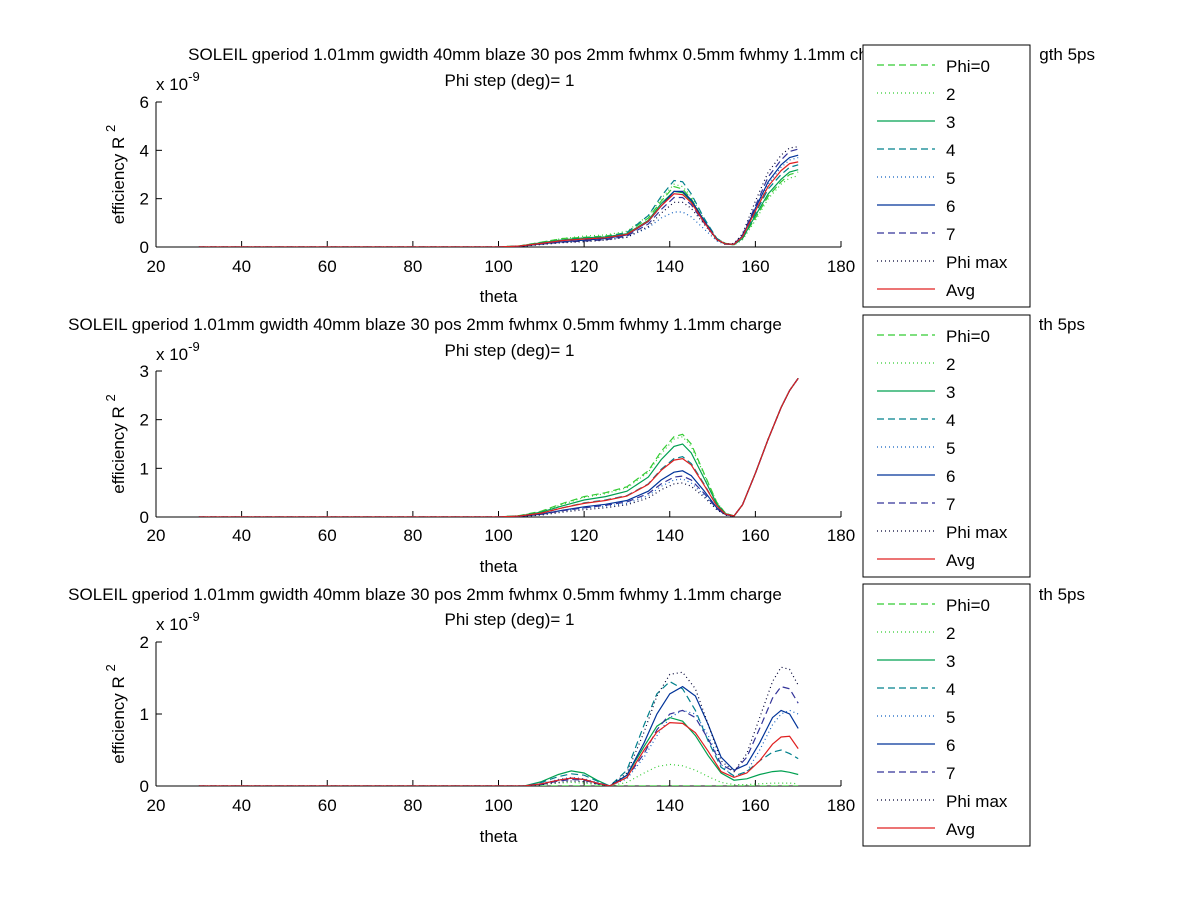 The height and width of the screenshot is (901, 1200). I want to click on y-tick-label: 3, so click(144, 371).